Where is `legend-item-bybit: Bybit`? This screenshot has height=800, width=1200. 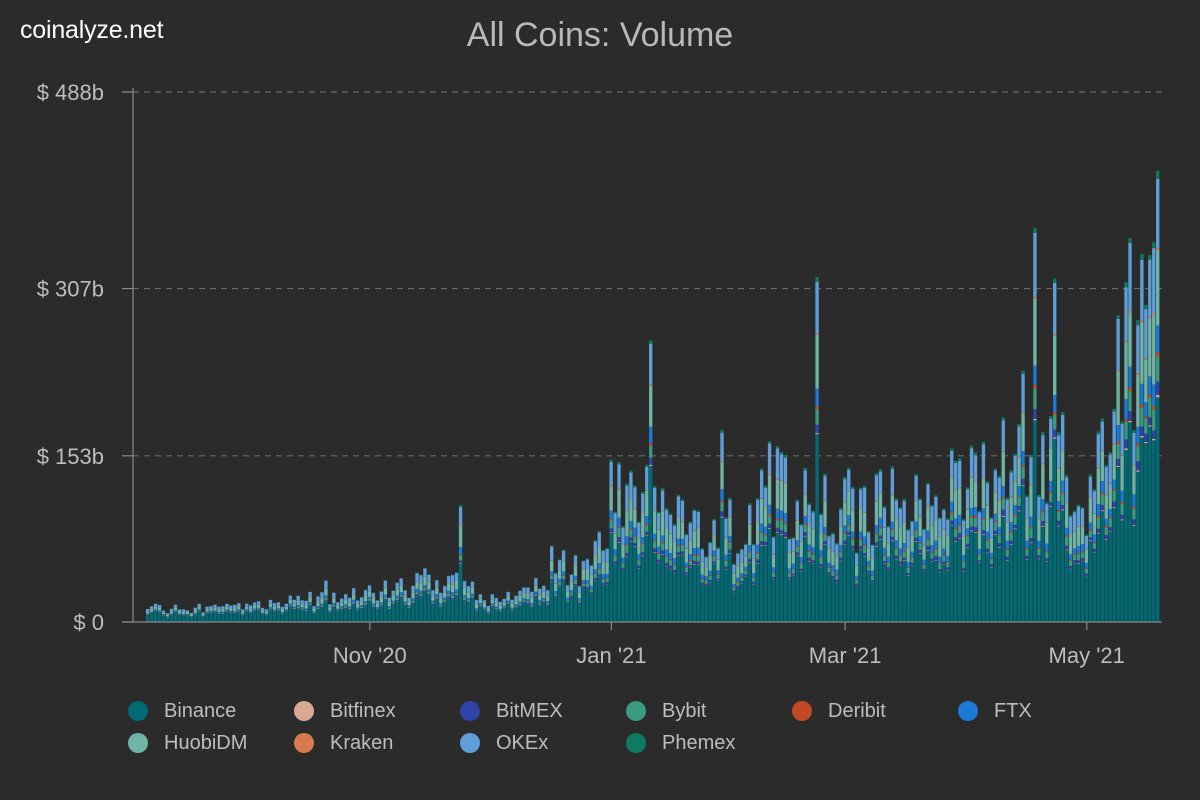
legend-item-bybit: Bybit is located at coordinates (709, 711).